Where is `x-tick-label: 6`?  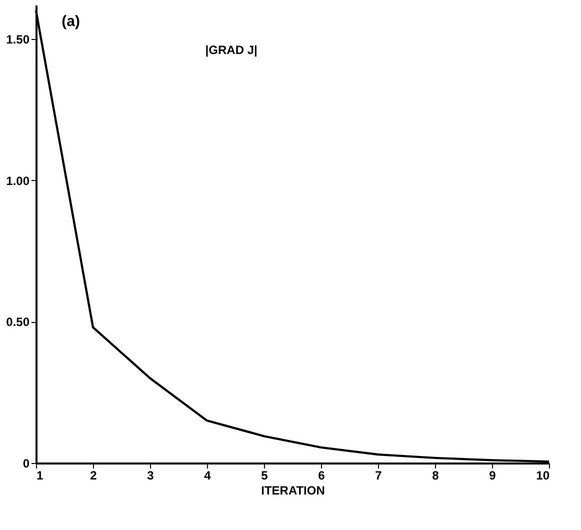
x-tick-label: 6 is located at coordinates (322, 475).